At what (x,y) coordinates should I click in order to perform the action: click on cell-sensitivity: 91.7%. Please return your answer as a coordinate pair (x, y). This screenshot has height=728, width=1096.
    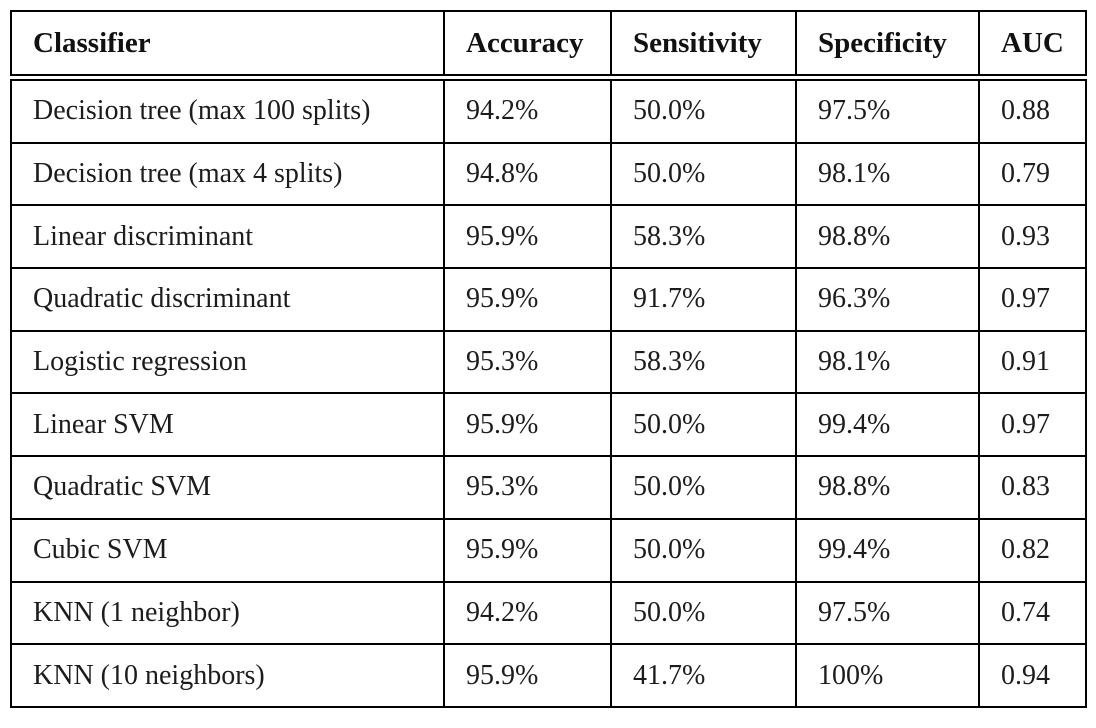
    Looking at the image, I should click on (703, 299).